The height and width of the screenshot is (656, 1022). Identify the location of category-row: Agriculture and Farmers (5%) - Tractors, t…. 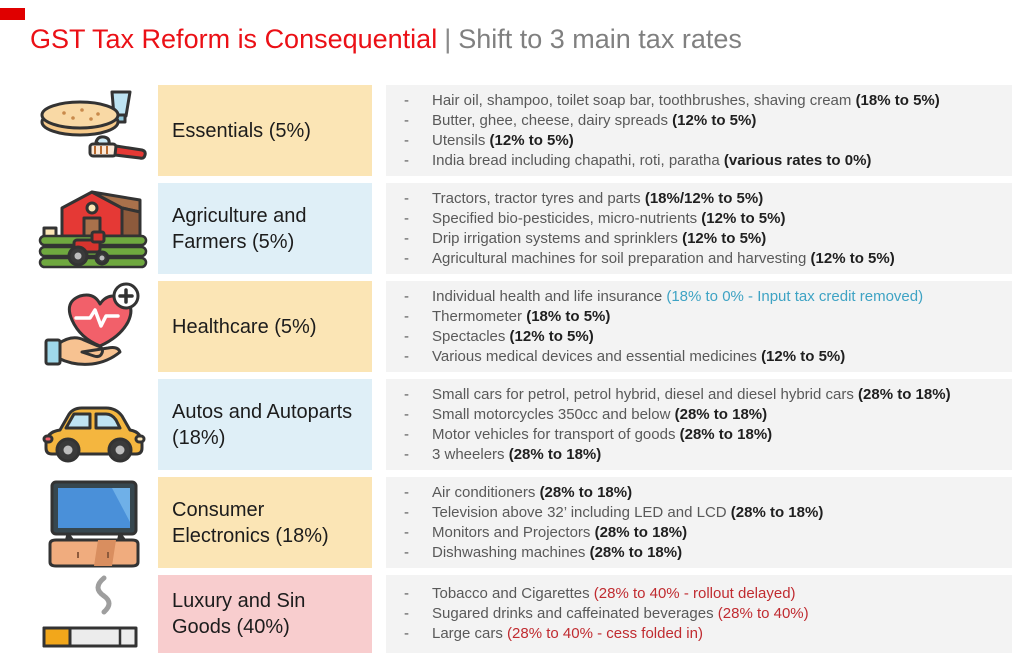
(521, 228).